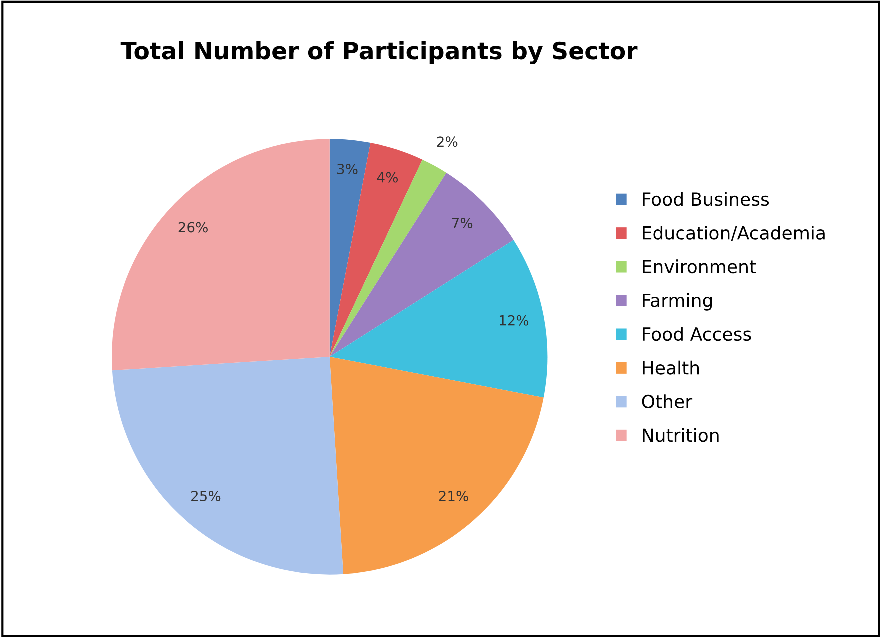 Image resolution: width=882 pixels, height=638 pixels. I want to click on legend-label: Nutrition, so click(681, 435).